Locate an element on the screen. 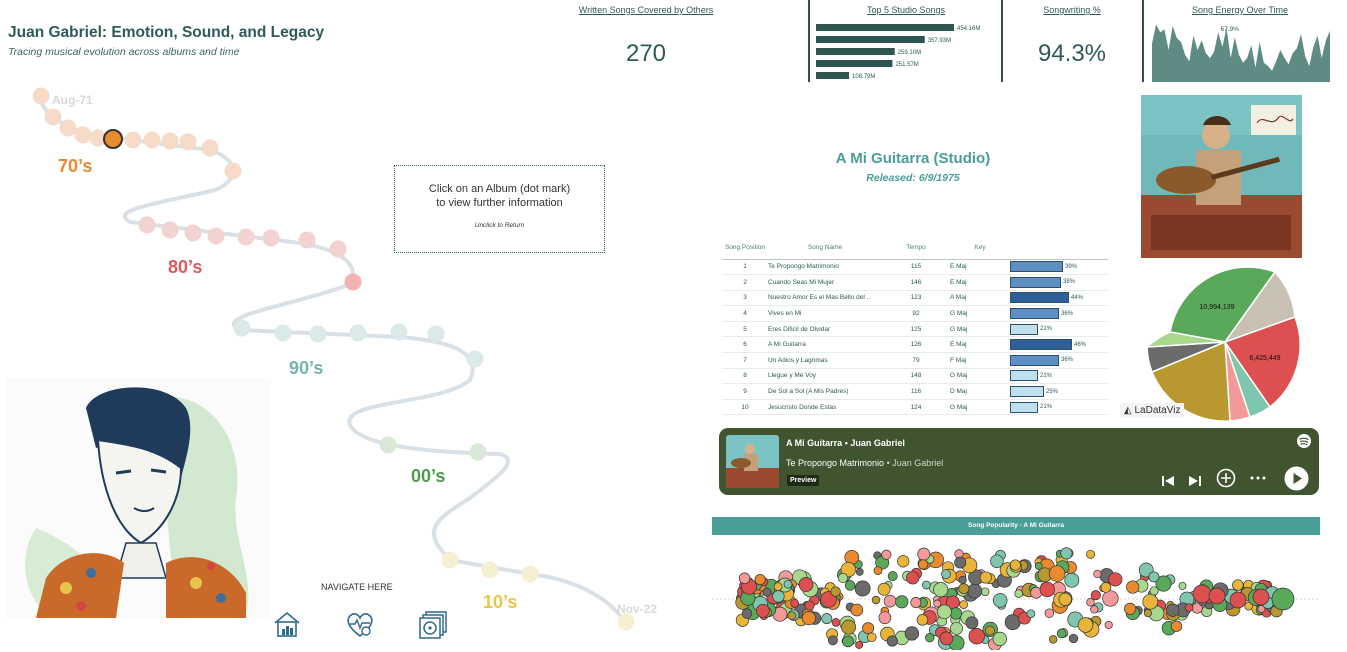 This screenshot has height=652, width=1347. table-row: 9 De Sol a Sol (A Mis Padres) 116 D Maj 25% is located at coordinates (915, 391).